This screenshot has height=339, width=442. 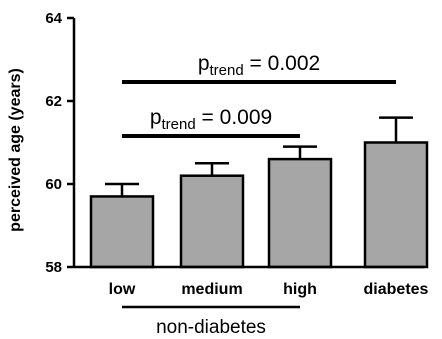 I want to click on category-label-diabetes: diabetes, so click(x=396, y=289).